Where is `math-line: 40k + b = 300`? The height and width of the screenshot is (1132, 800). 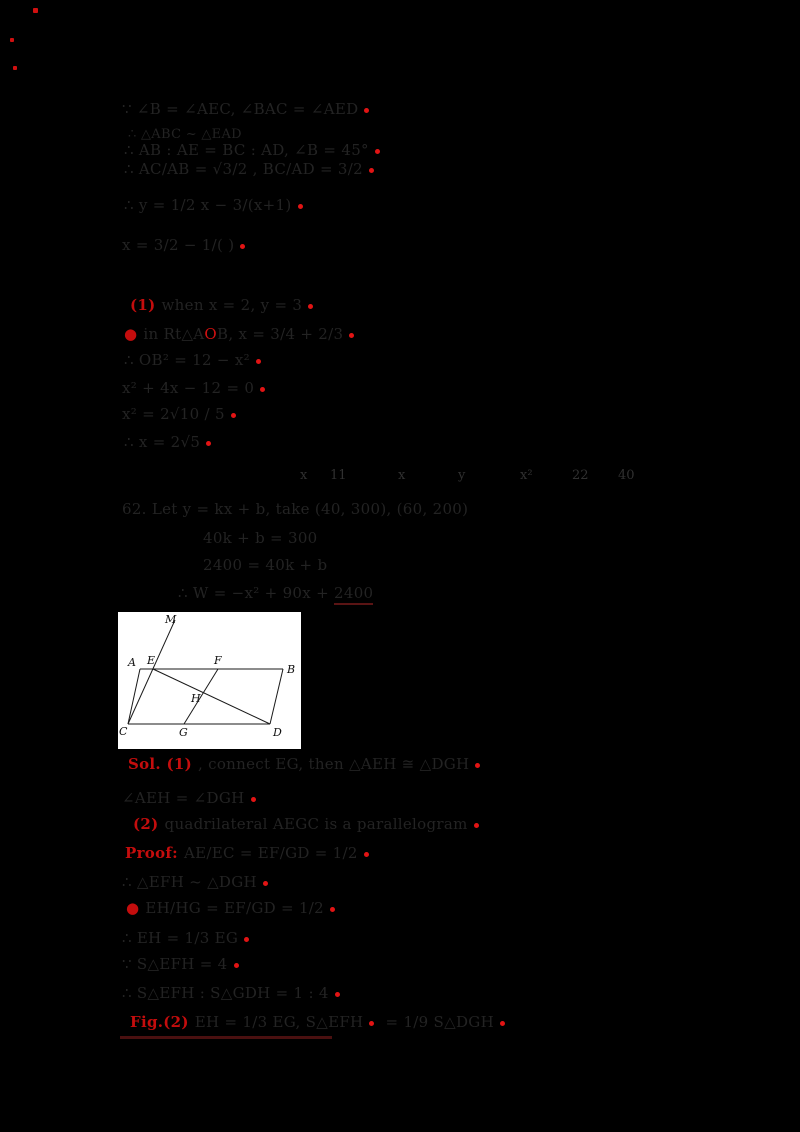
math-line: 40k + b = 300 is located at coordinates (260, 538).